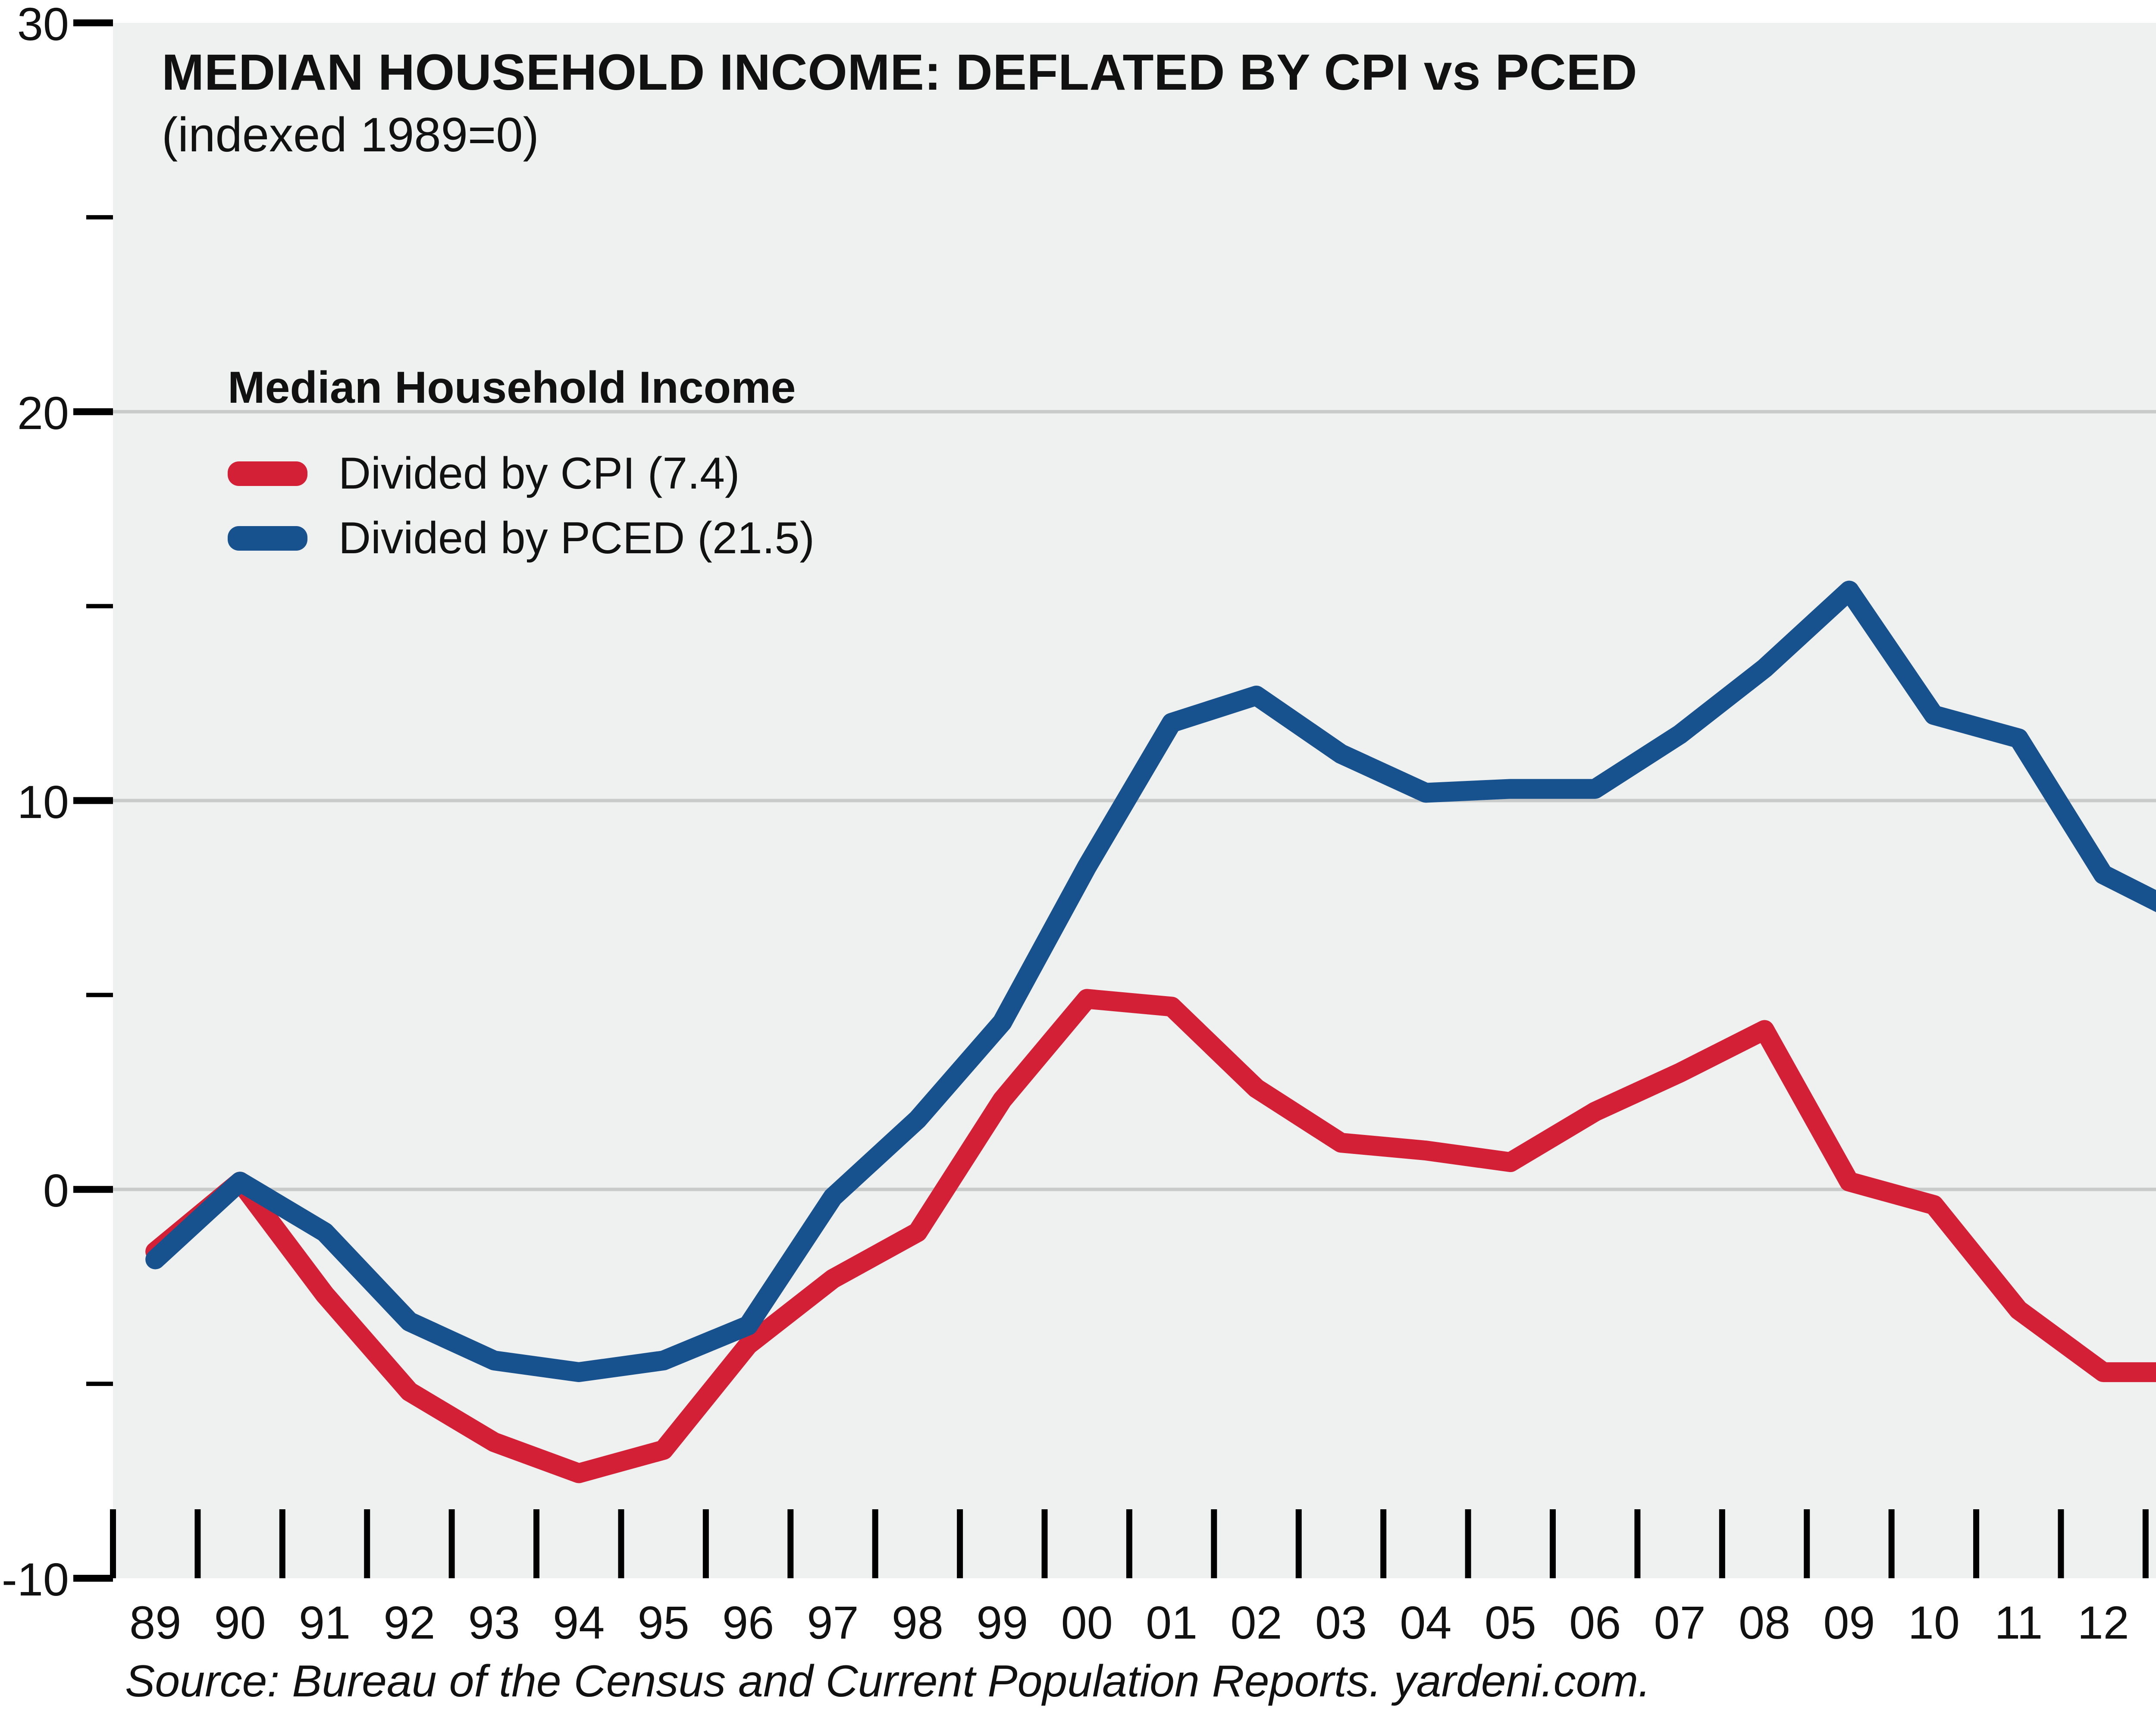 This screenshot has width=2156, height=1724. What do you see at coordinates (1934, 1622) in the screenshot?
I see `x-axis-tick-label: 10` at bounding box center [1934, 1622].